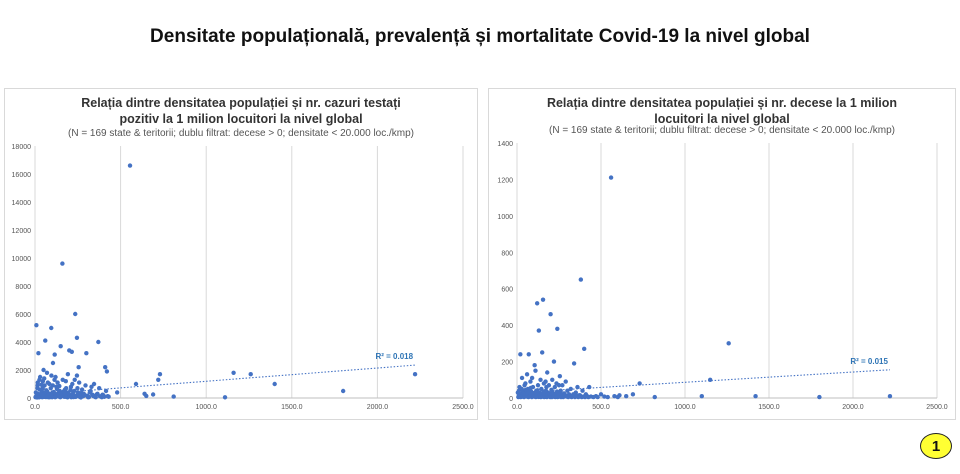  I want to click on page-number-badge: 1, so click(936, 446).